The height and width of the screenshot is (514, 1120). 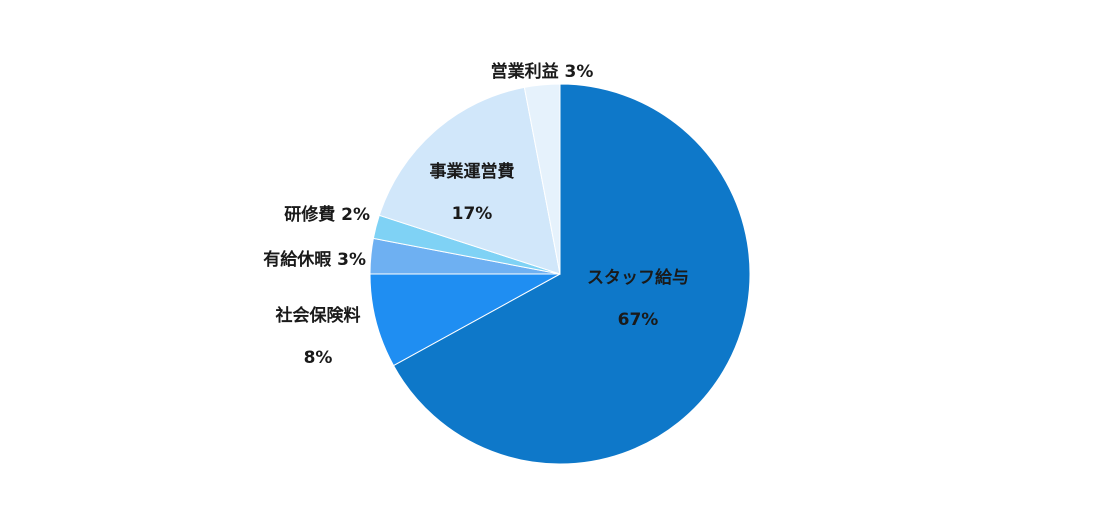 What do you see at coordinates (472, 214) in the screenshot?
I see `slice-value-5: 17%` at bounding box center [472, 214].